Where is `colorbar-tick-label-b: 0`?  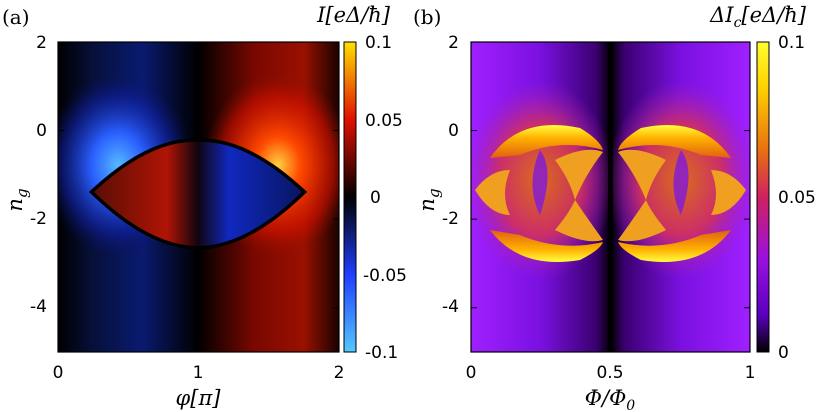 colorbar-tick-label-b: 0 is located at coordinates (783, 353).